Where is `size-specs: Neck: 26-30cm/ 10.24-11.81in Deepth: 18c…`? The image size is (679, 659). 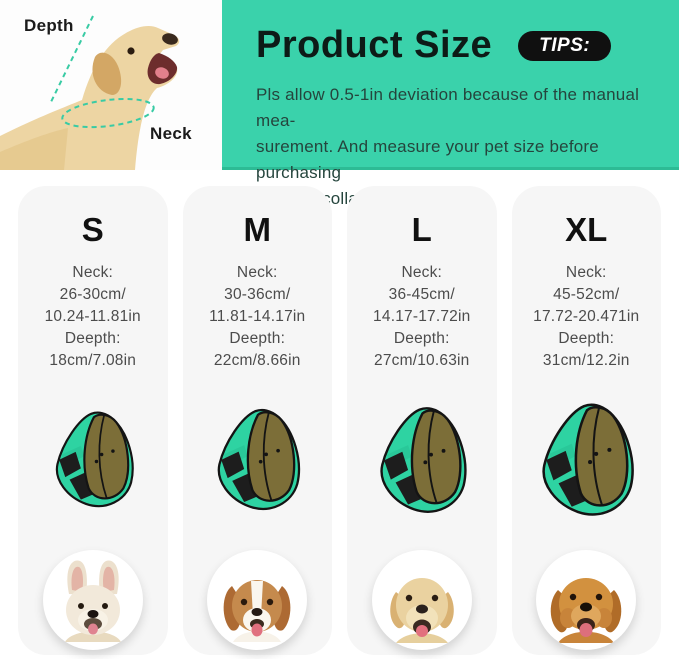
size-specs: Neck: 26-30cm/ 10.24-11.81in Deepth: 18c… is located at coordinates (93, 317).